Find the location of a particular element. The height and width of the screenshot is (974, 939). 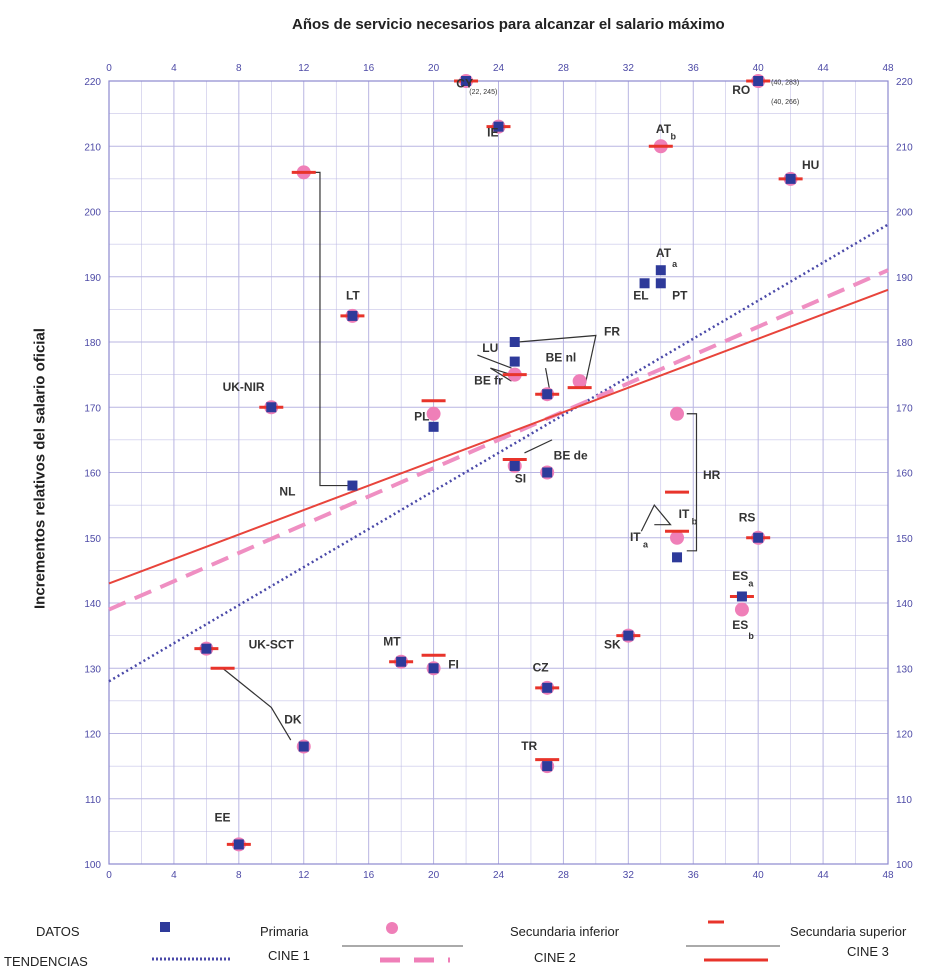

x-tick-label-bottom: 16 is located at coordinates (369, 875).